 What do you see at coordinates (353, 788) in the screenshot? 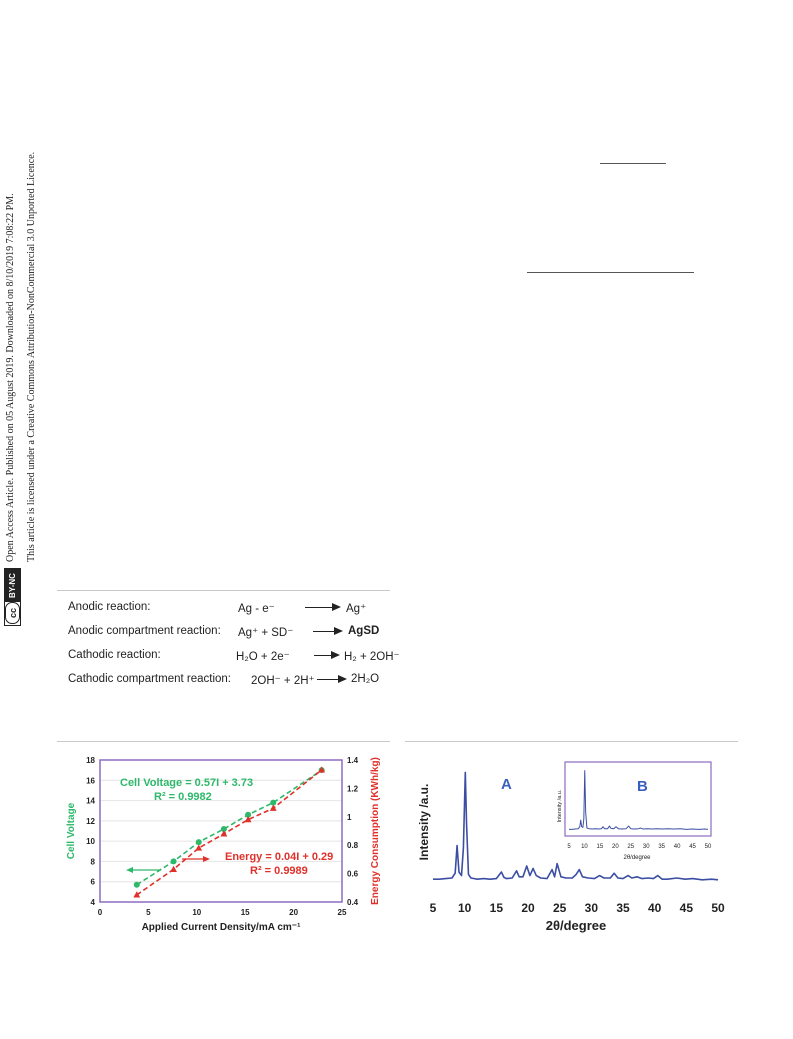
I see `y2-tick-label: 1.2` at bounding box center [353, 788].